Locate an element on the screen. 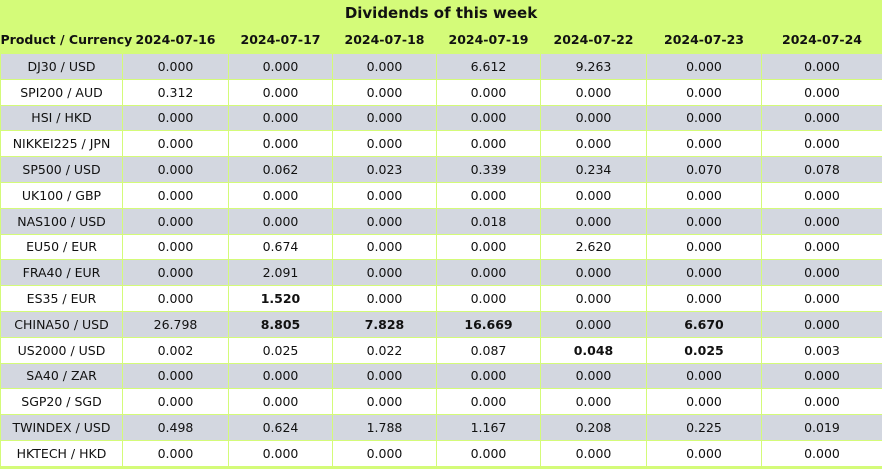 The height and width of the screenshot is (469, 882). dividend-value-cell: 9.263 is located at coordinates (593, 66).